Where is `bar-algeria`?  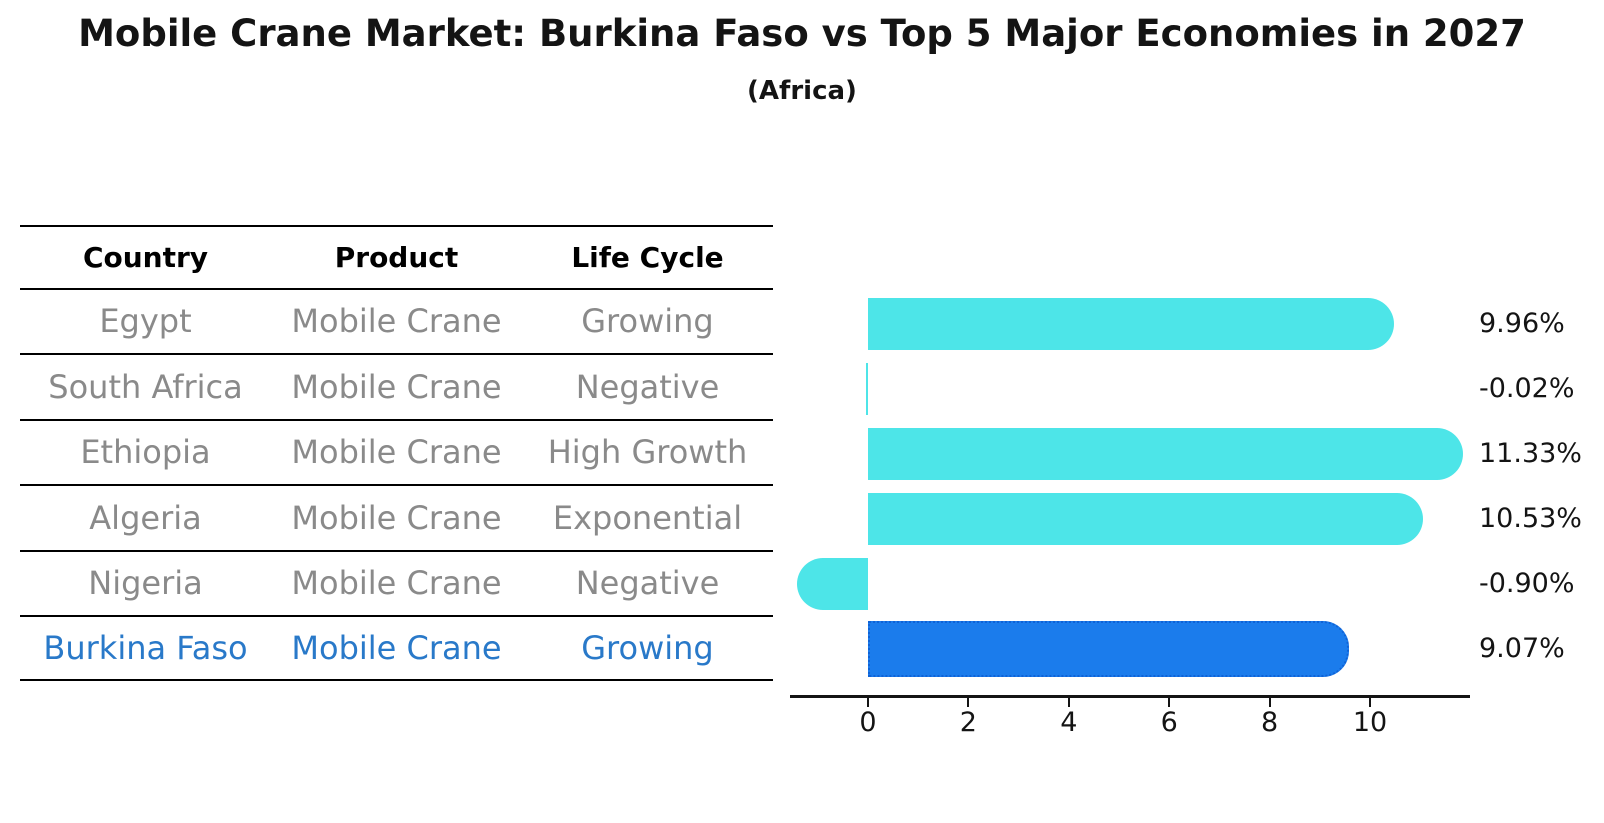
bar-algeria is located at coordinates (1145, 519).